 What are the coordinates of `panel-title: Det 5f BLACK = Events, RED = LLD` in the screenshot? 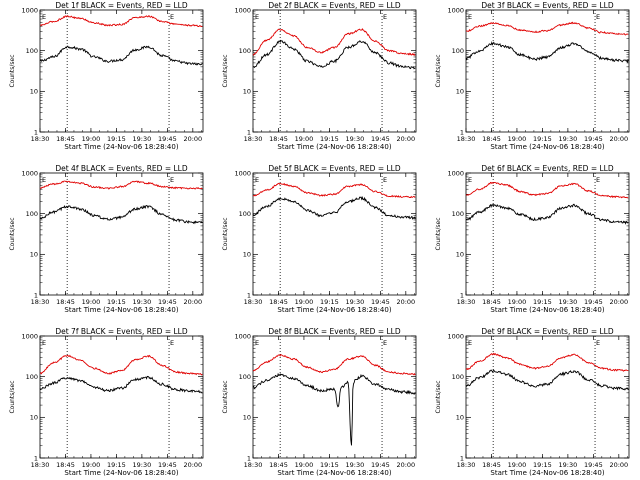 It's located at (334, 168).